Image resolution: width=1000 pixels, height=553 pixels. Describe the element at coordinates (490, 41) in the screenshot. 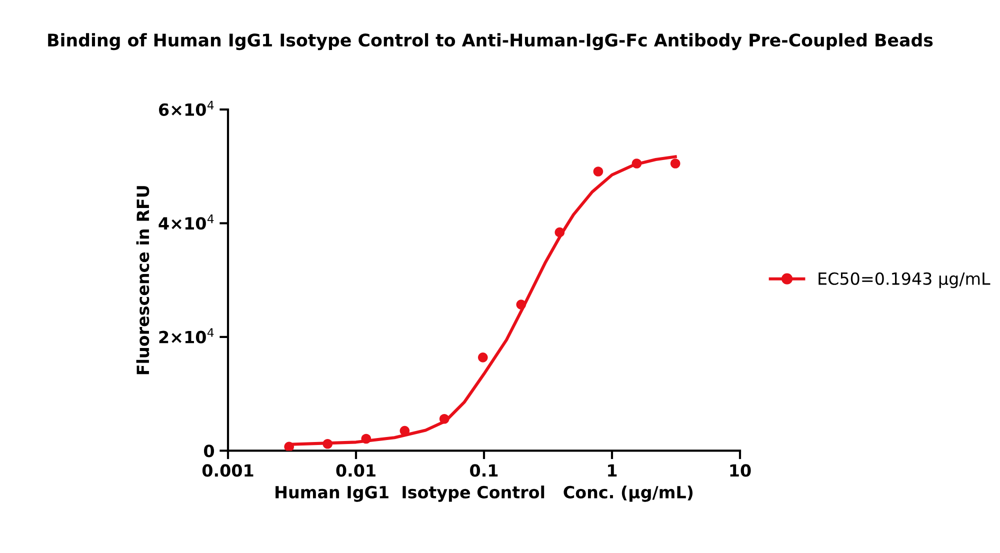

I see `chart-title: Binding of Human IgG1 Isotype Control to Anti-Human-IgG-Fc Antibody Pre-Coupled Beads` at that location.